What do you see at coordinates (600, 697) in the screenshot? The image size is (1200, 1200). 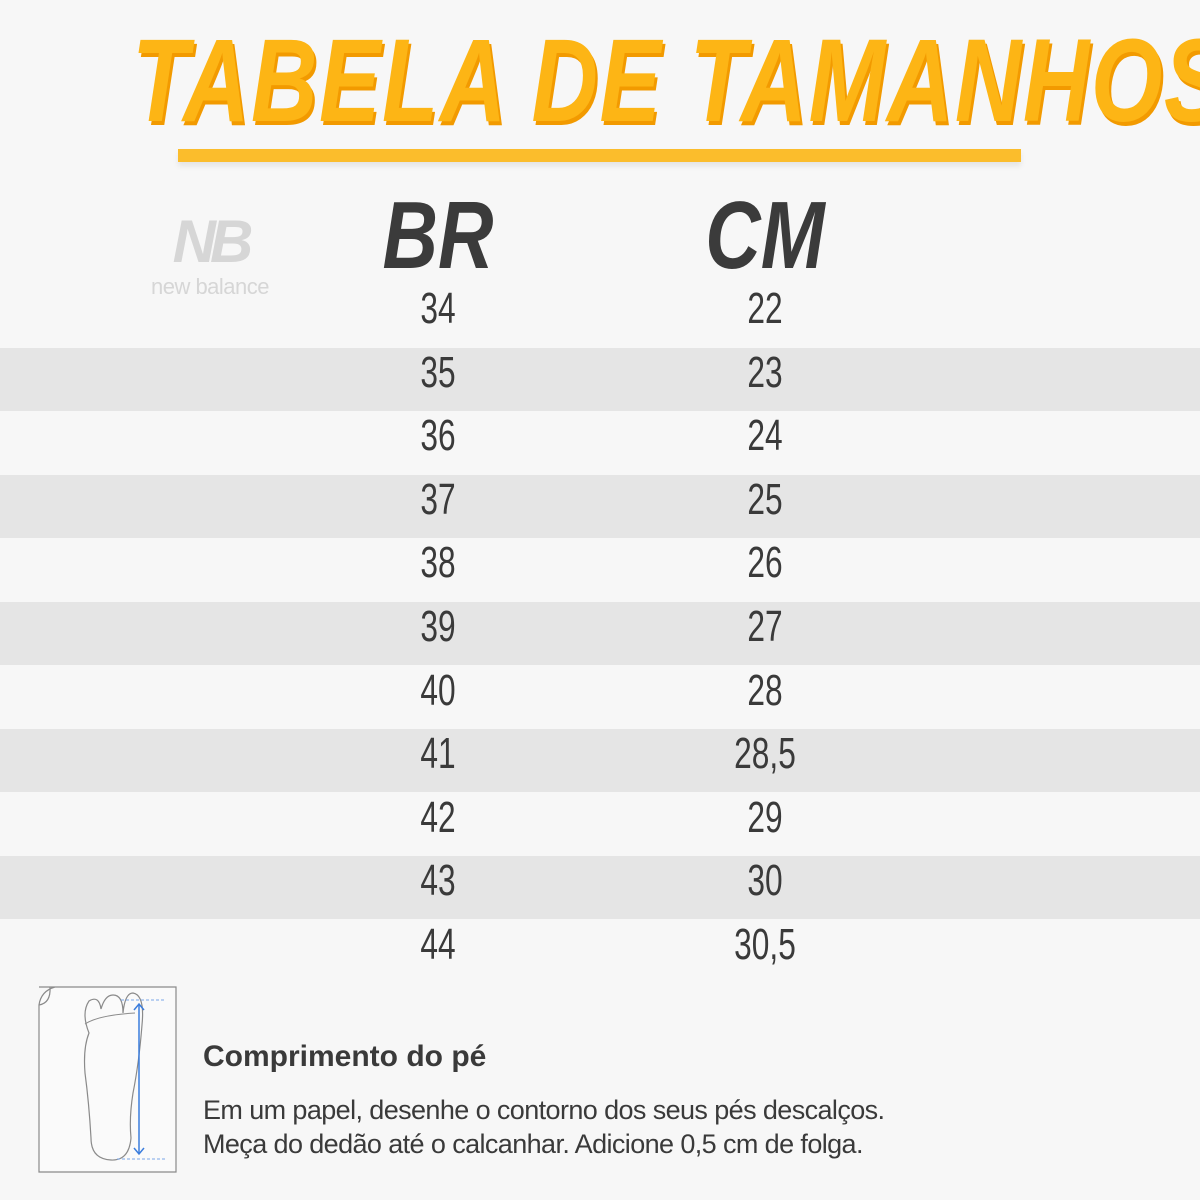 I see `table-row: 40 28` at bounding box center [600, 697].